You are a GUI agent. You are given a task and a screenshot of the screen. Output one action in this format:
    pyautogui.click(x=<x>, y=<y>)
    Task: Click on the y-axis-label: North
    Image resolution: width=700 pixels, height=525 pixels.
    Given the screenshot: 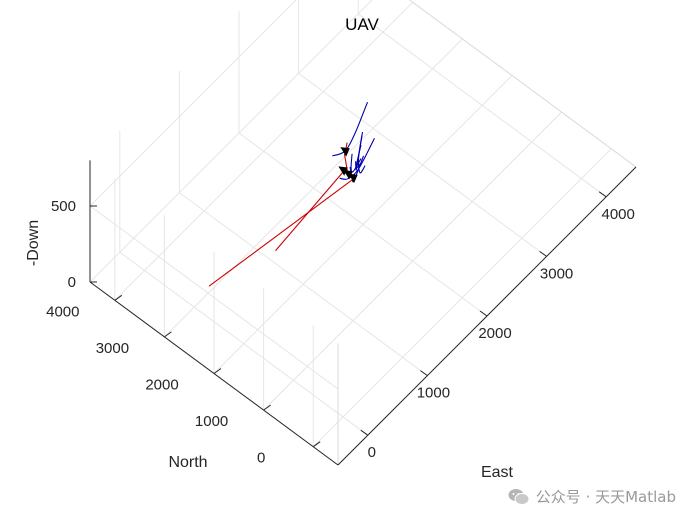 What is the action you would take?
    pyautogui.click(x=187, y=462)
    